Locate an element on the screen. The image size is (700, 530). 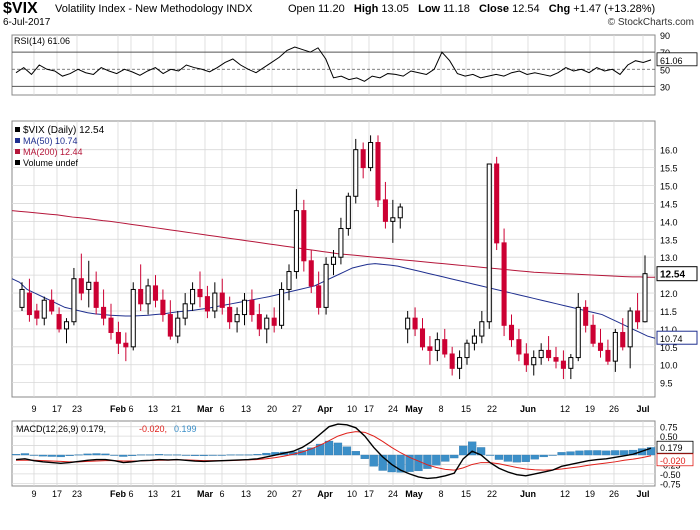
instrument-name: Volatility Index - New Methodology INDX is located at coordinates (154, 9).